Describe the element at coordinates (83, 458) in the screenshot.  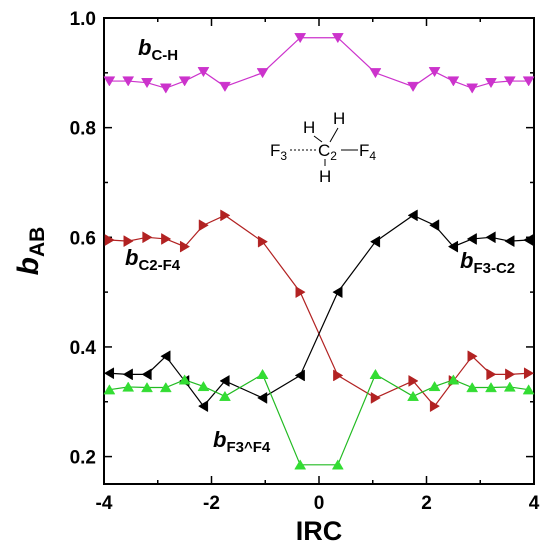
I see `y-tick-label: 0.2` at that location.